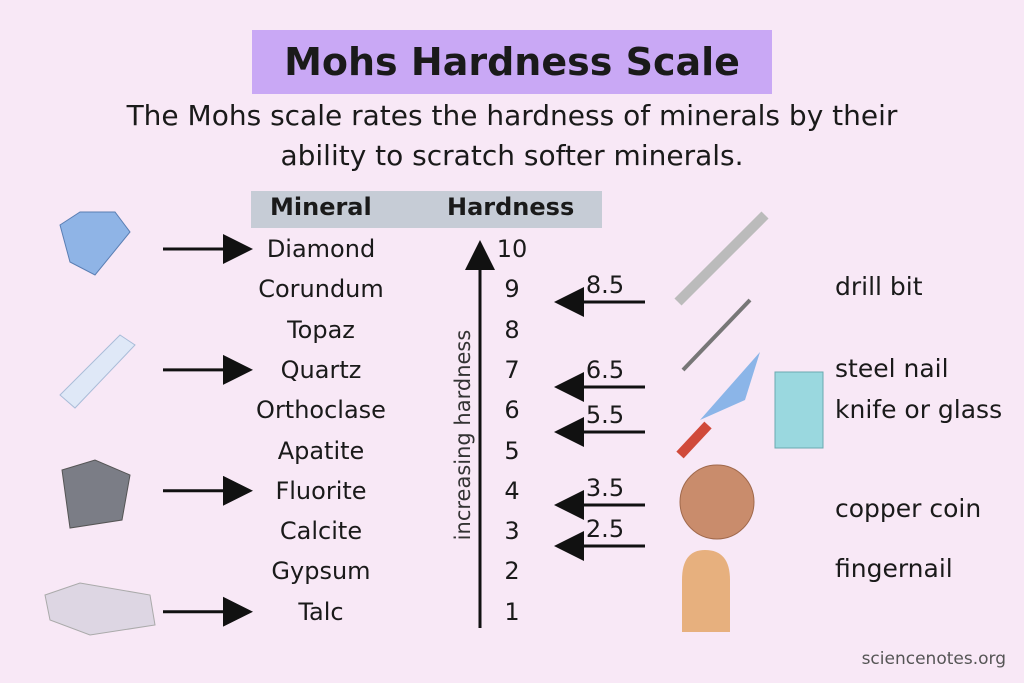  What do you see at coordinates (512, 249) in the screenshot?
I see `hardness: 10` at bounding box center [512, 249].